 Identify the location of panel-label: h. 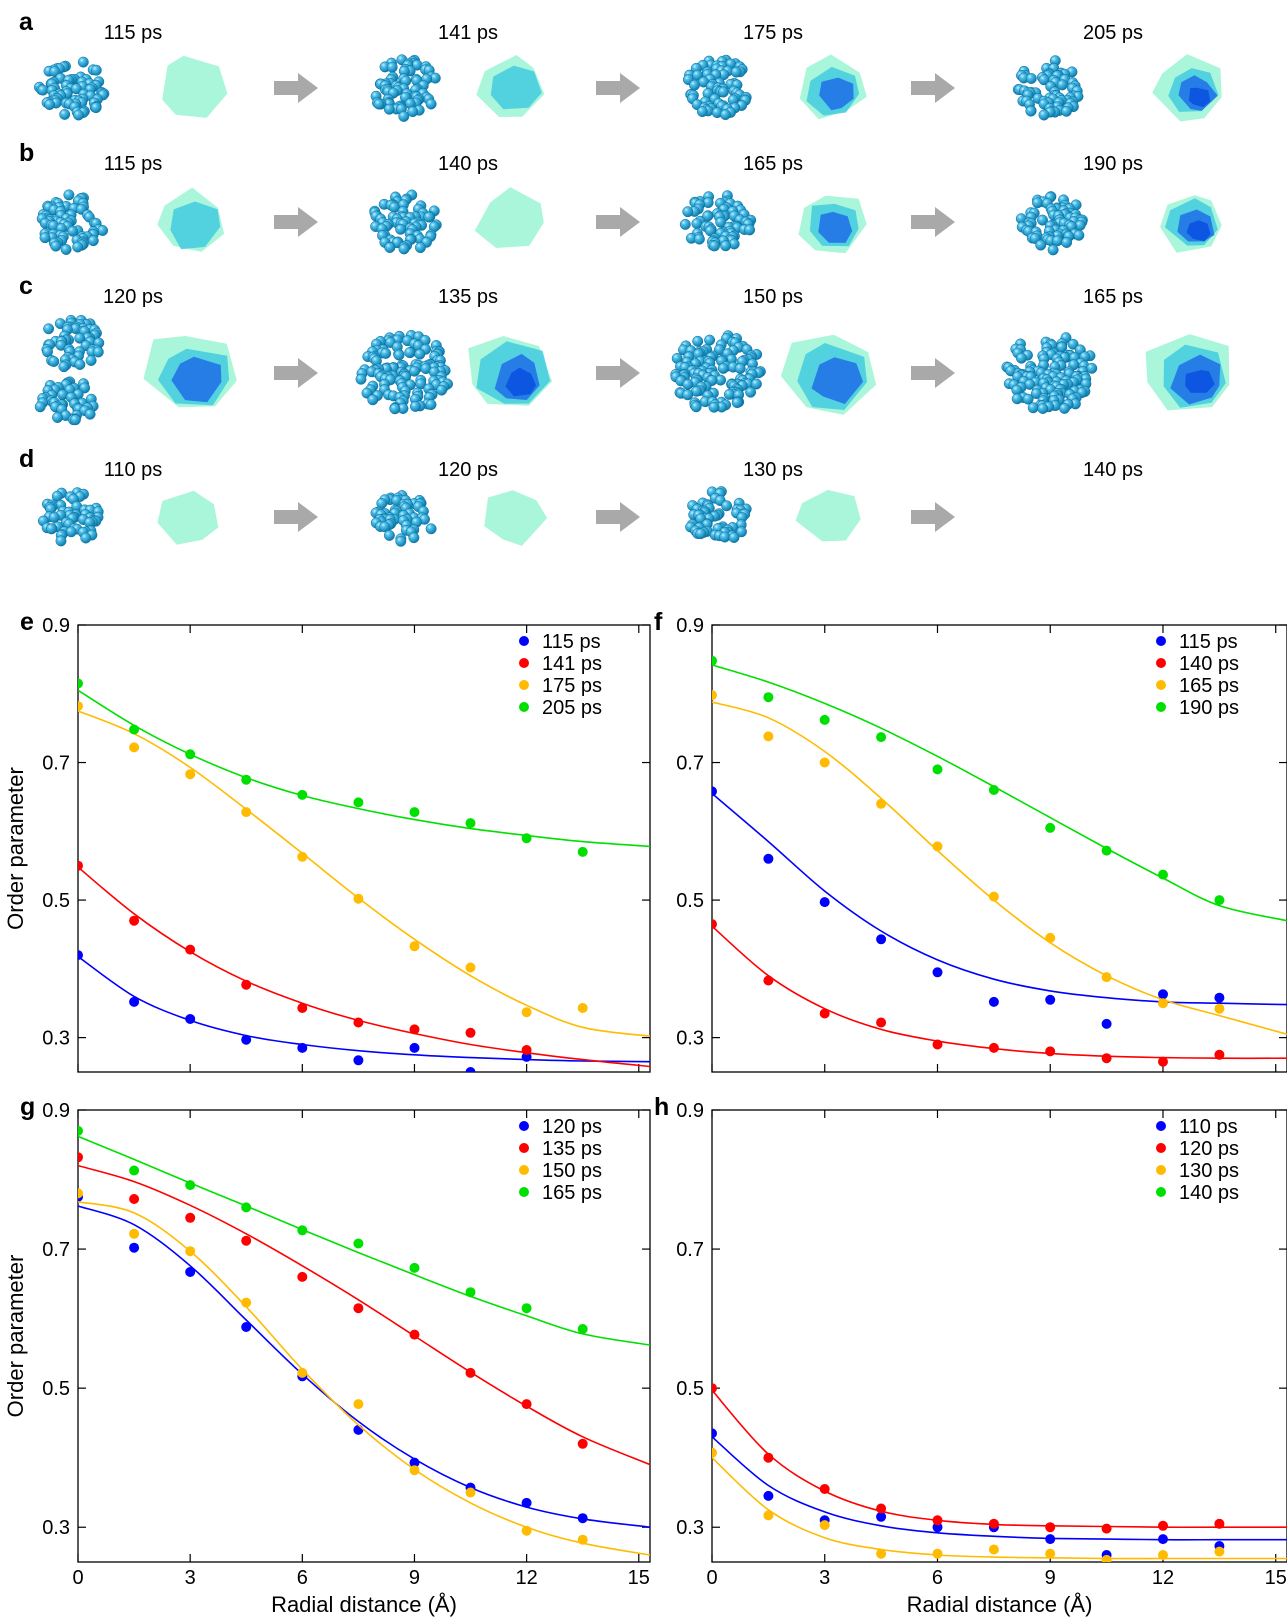
(661, 1107).